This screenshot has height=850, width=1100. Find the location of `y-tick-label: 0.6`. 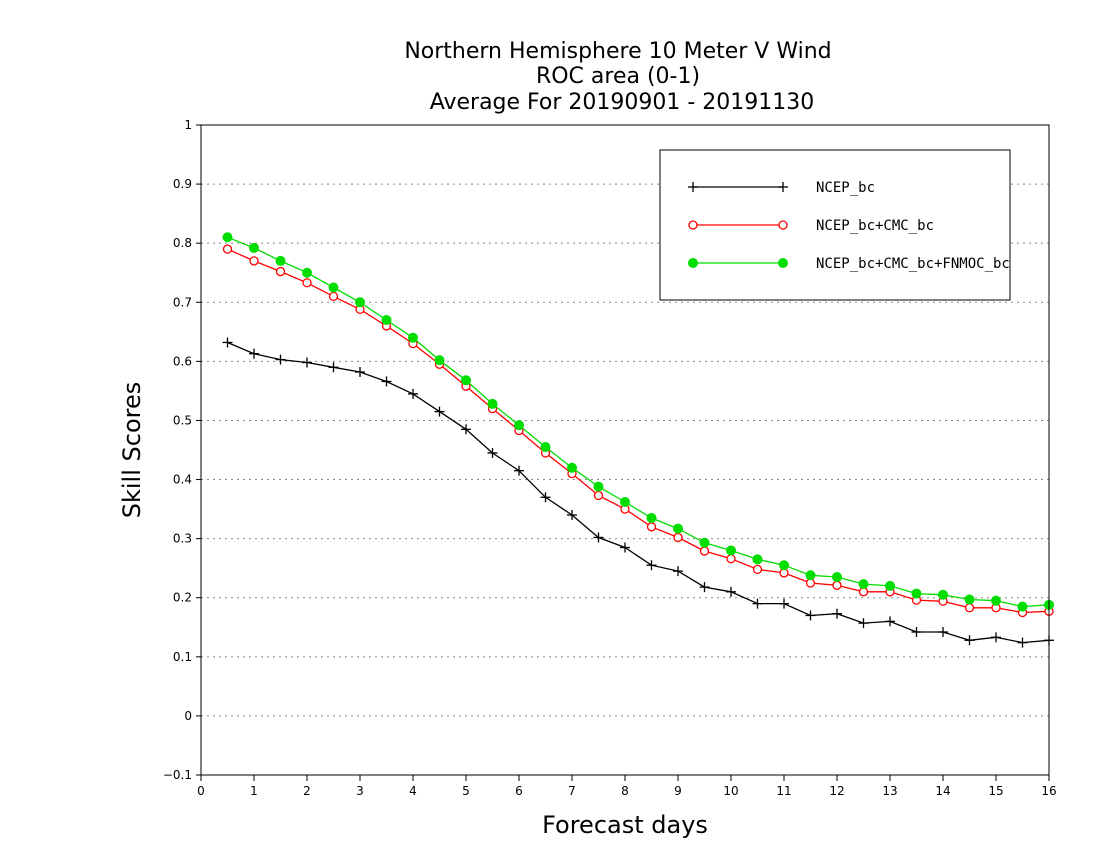

y-tick-label: 0.6 is located at coordinates (182, 361).